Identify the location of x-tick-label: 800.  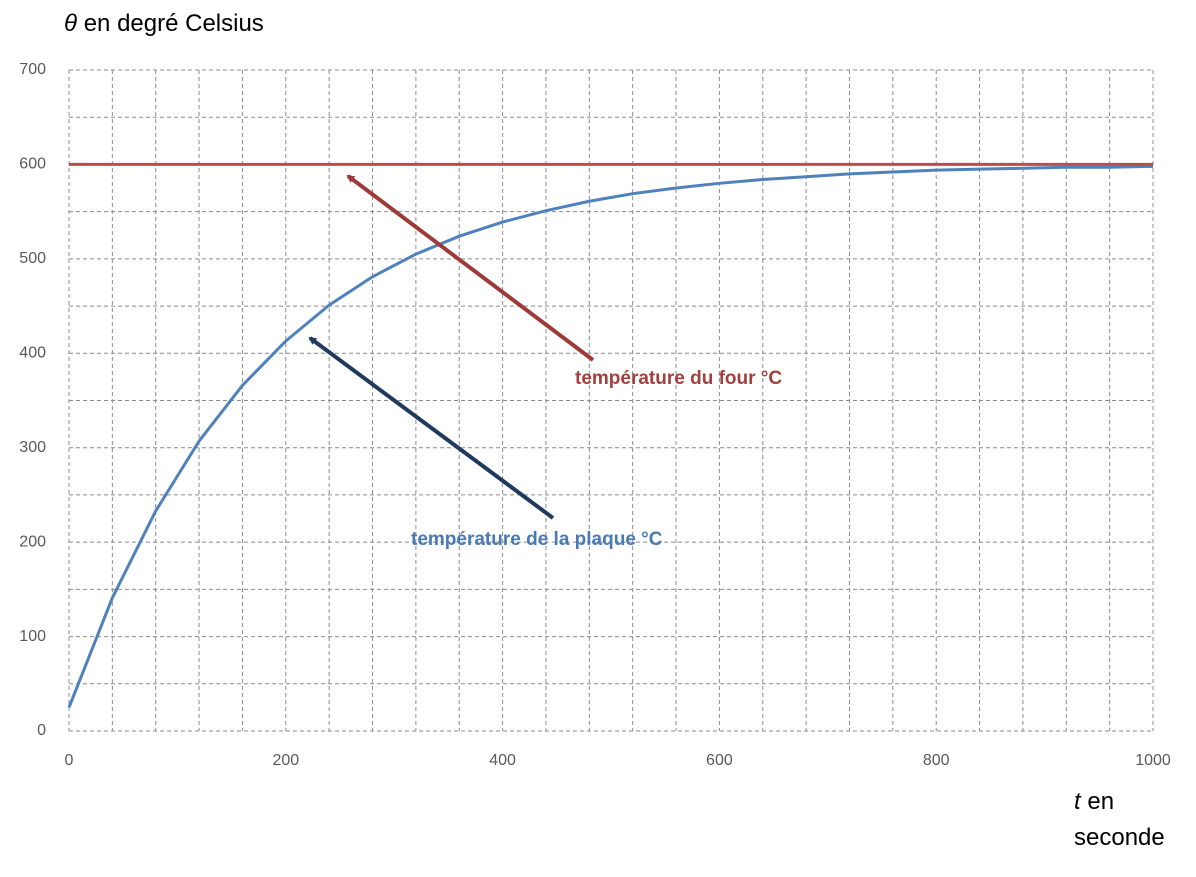
(936, 760).